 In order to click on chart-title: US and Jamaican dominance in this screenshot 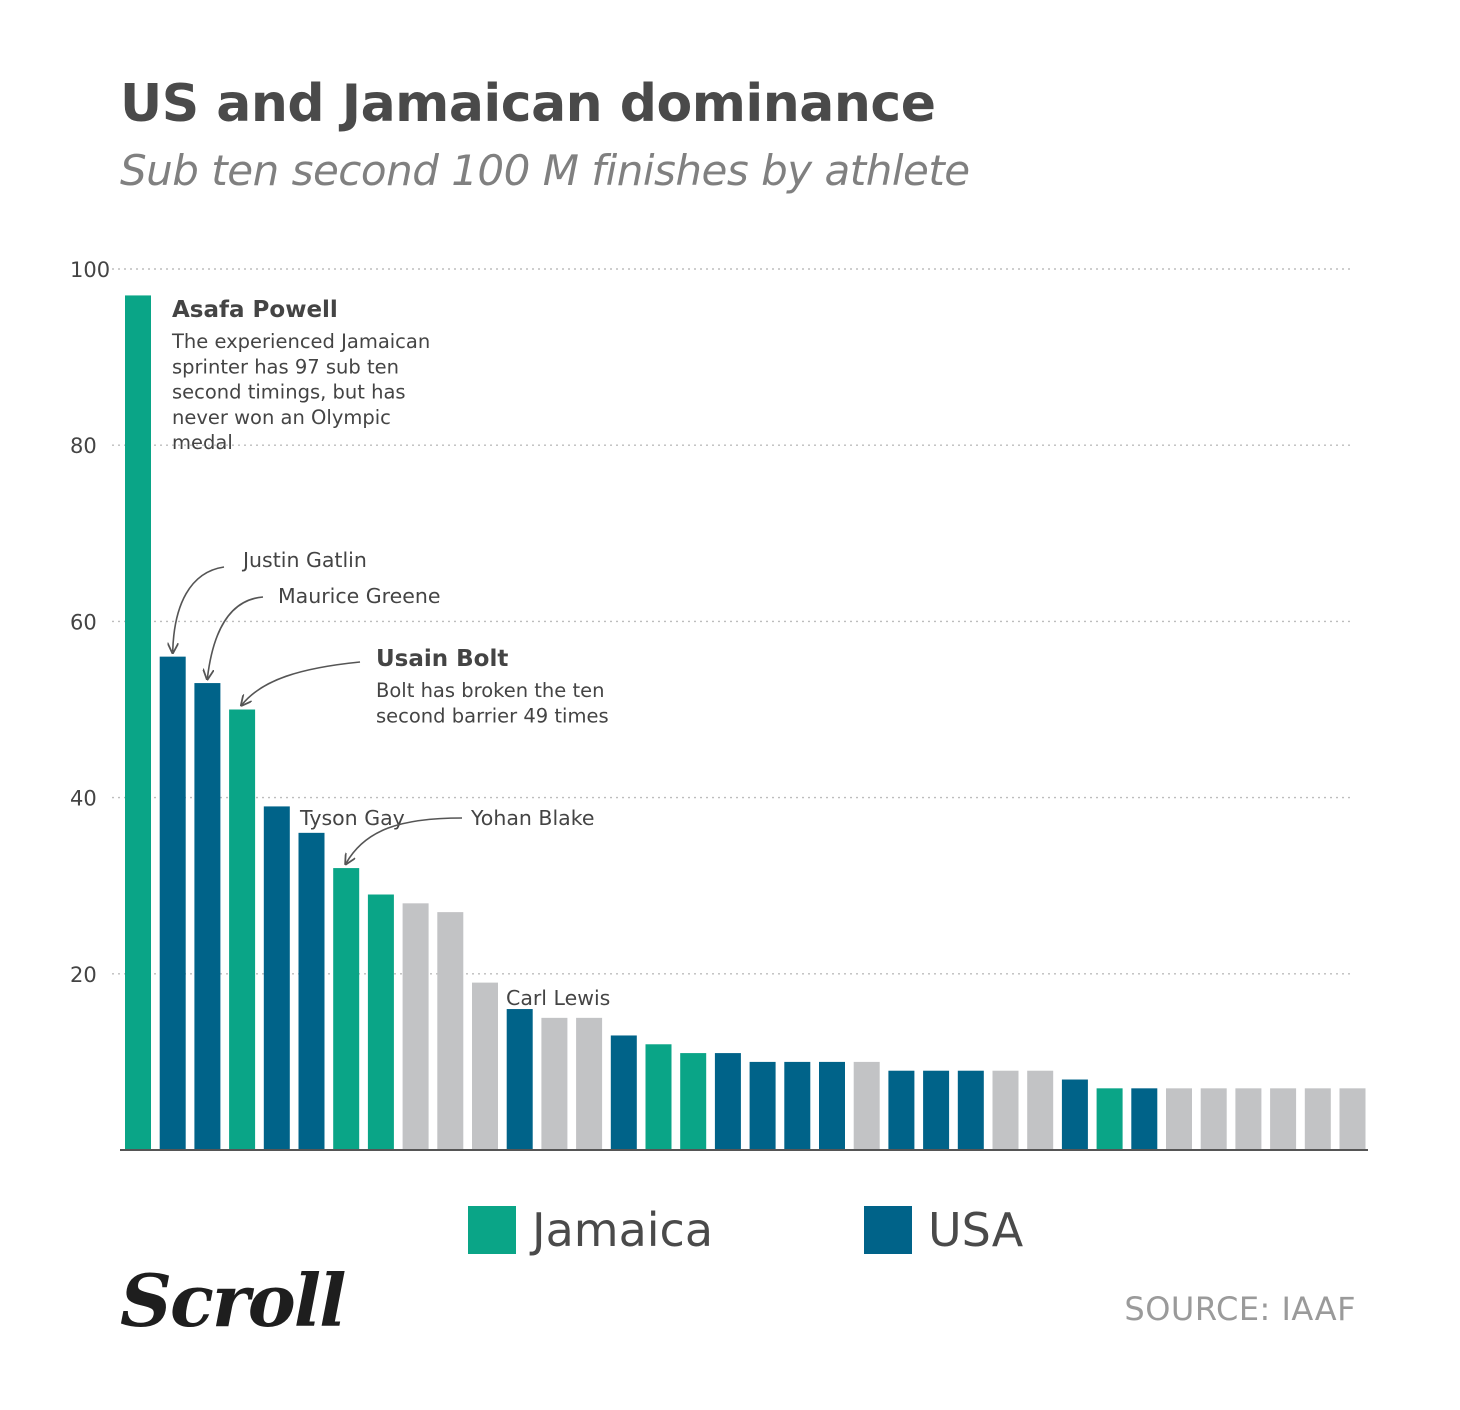, I will do `click(528, 104)`.